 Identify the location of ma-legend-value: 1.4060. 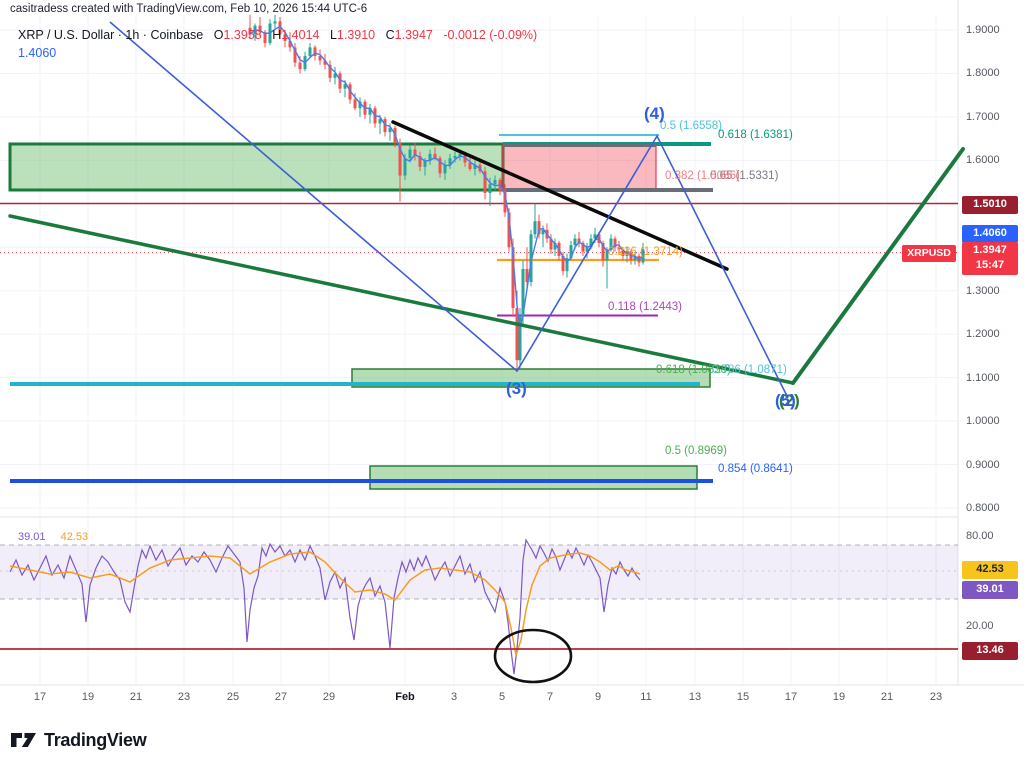
(37, 53).